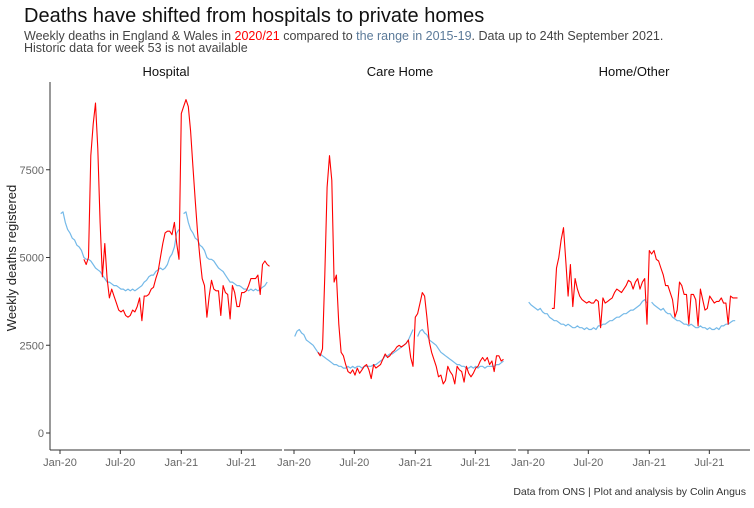 This screenshot has width=754, height=508. I want to click on subtitle-part: . Data up to 24th September 2021., so click(568, 36).